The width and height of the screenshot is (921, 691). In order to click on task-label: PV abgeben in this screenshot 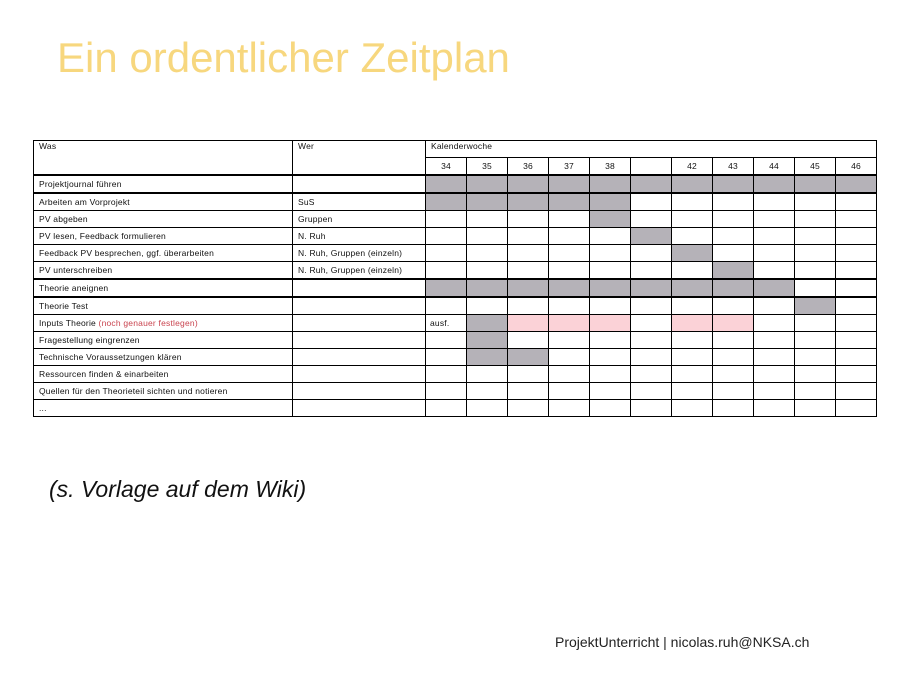, I will do `click(163, 219)`.